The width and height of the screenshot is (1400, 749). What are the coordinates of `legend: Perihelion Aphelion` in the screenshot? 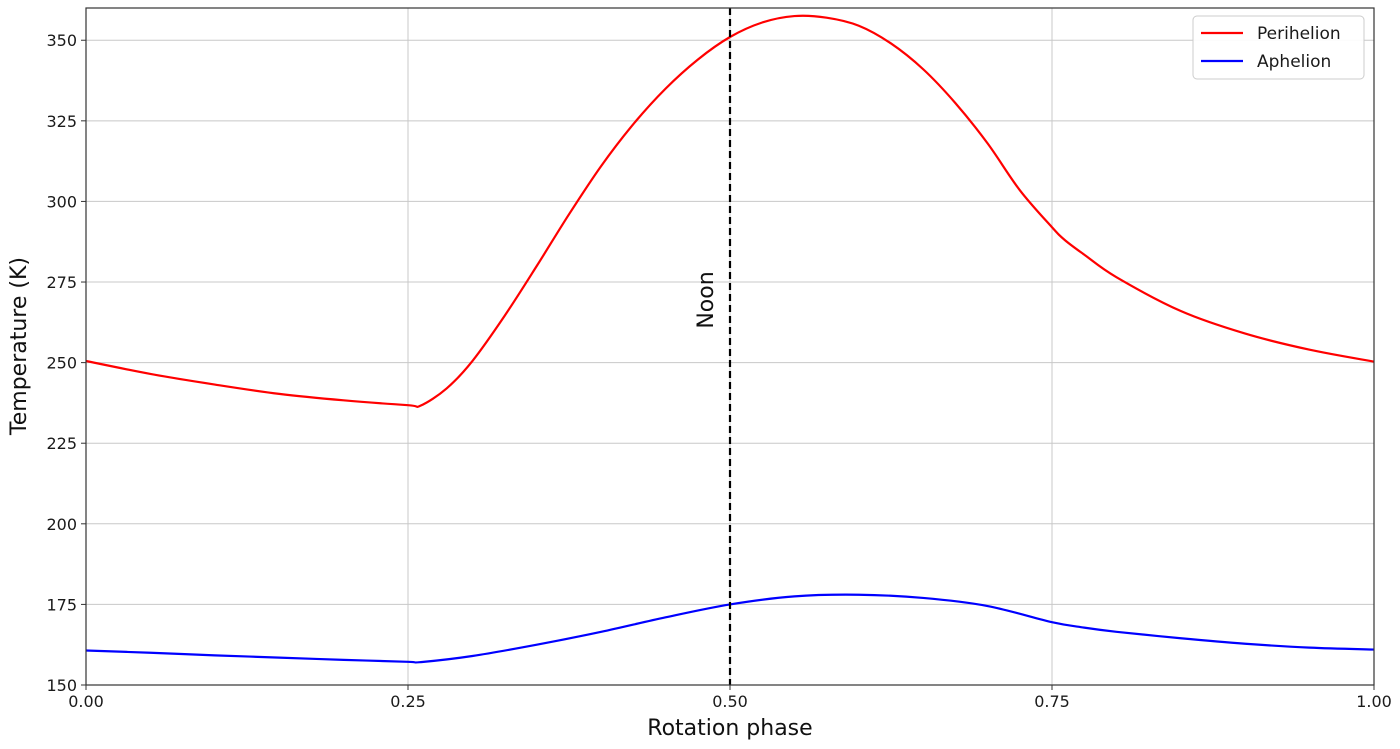 It's located at (1278, 47).